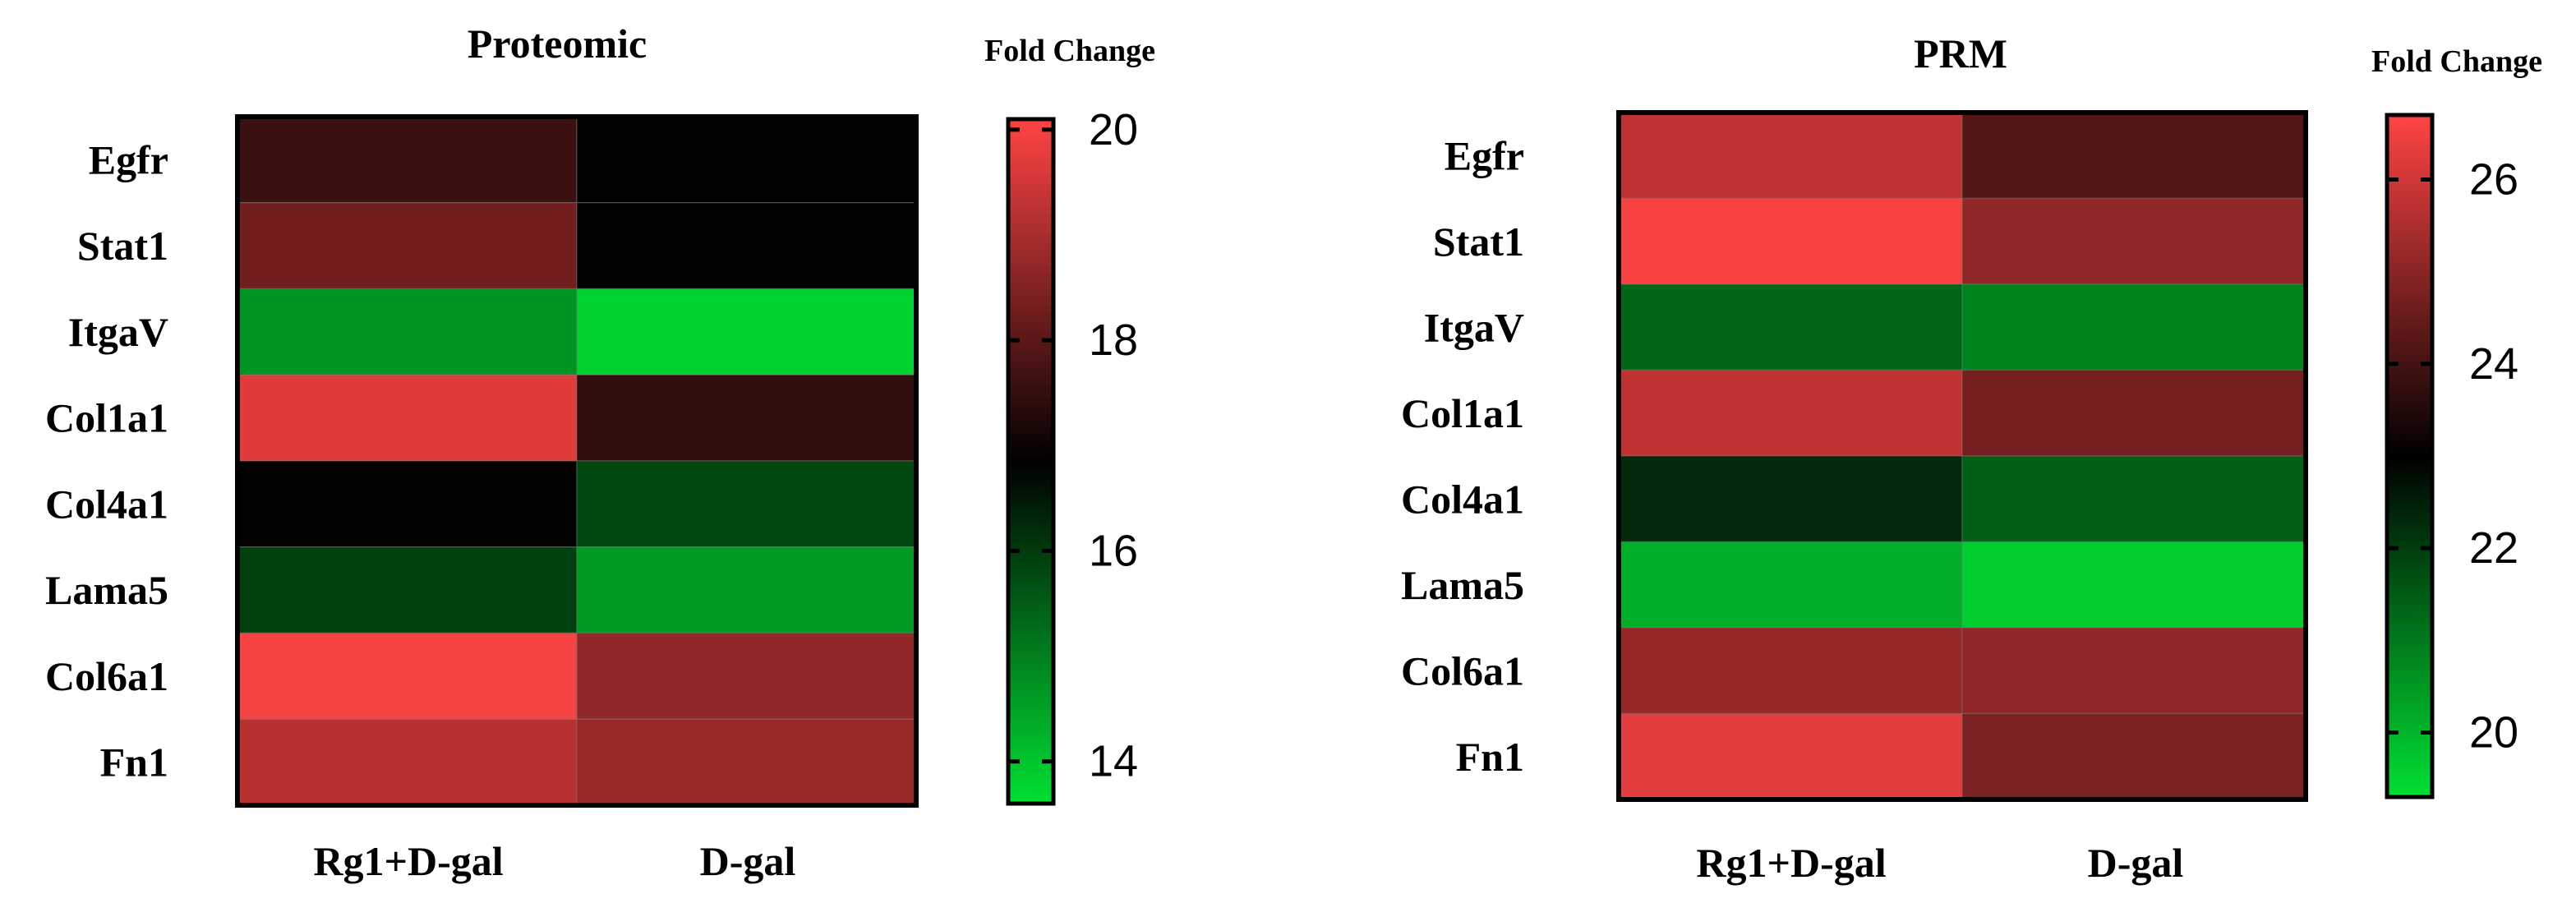 The image size is (2576, 903). What do you see at coordinates (2493, 364) in the screenshot?
I see `colorbar-tick-label: 24` at bounding box center [2493, 364].